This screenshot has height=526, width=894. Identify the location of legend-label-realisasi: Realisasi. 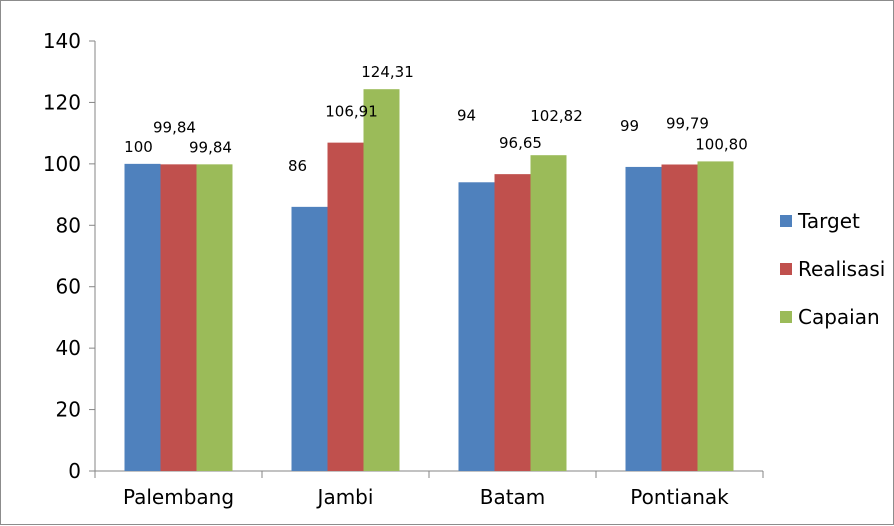
(841, 269).